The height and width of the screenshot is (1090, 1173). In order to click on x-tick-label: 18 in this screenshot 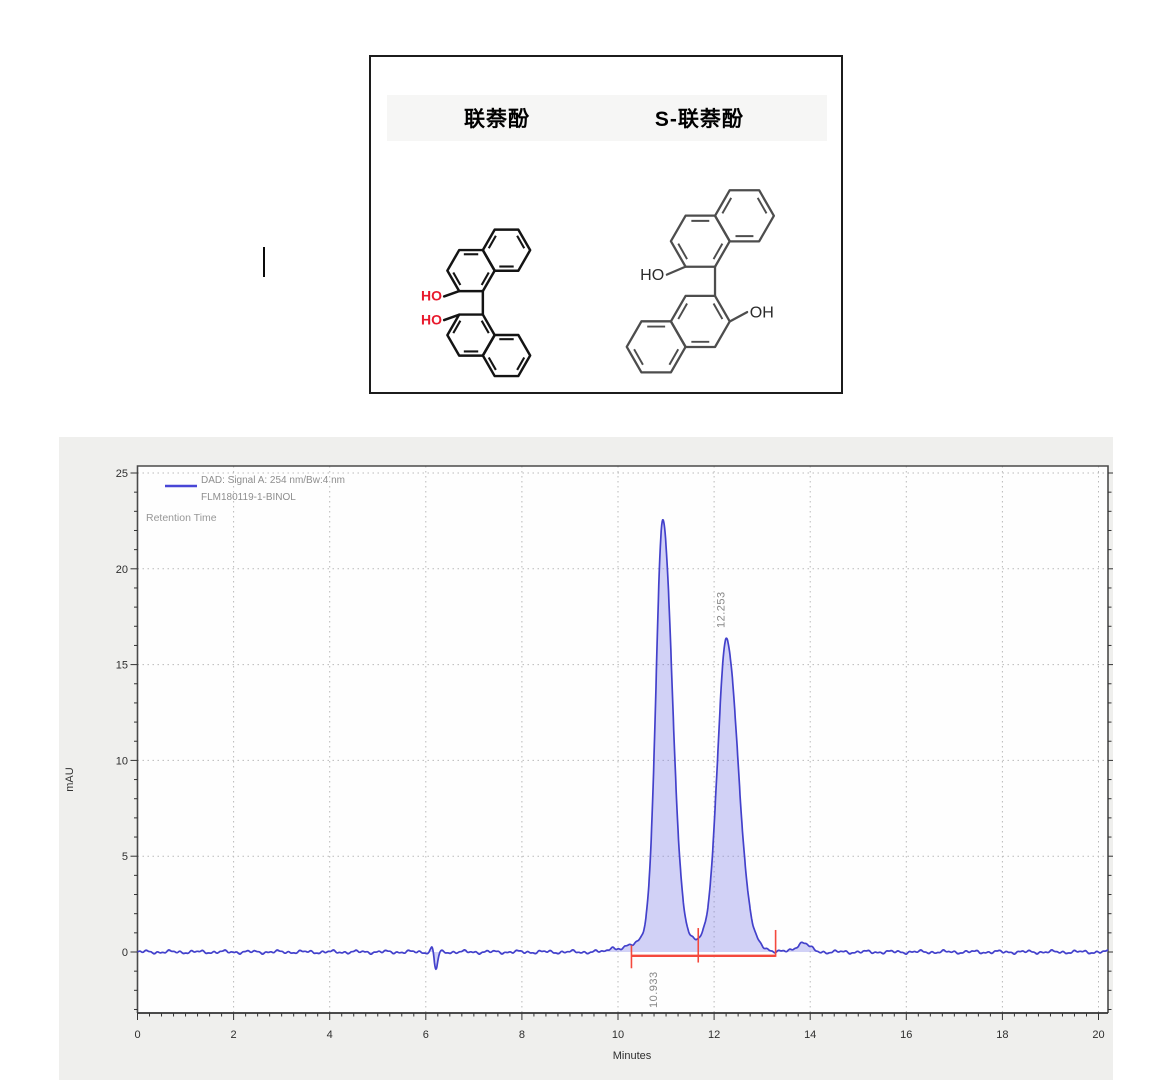, I will do `click(1002, 1035)`.